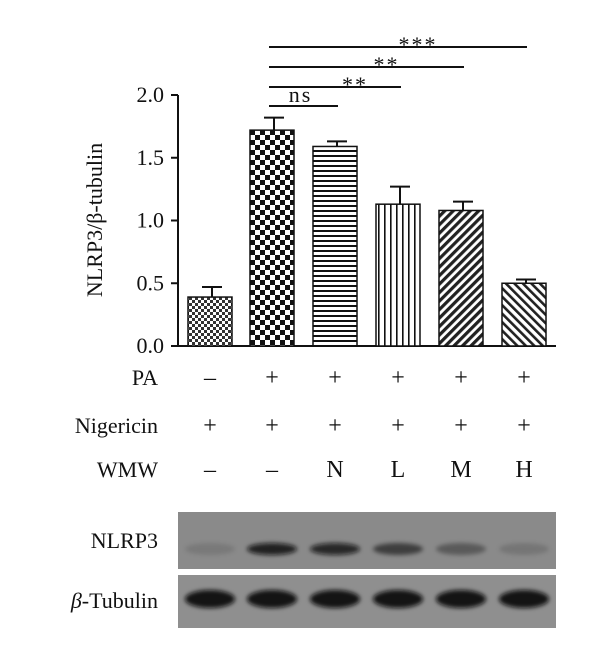  What do you see at coordinates (367, 601) in the screenshot?
I see `blot-panel-tubulin` at bounding box center [367, 601].